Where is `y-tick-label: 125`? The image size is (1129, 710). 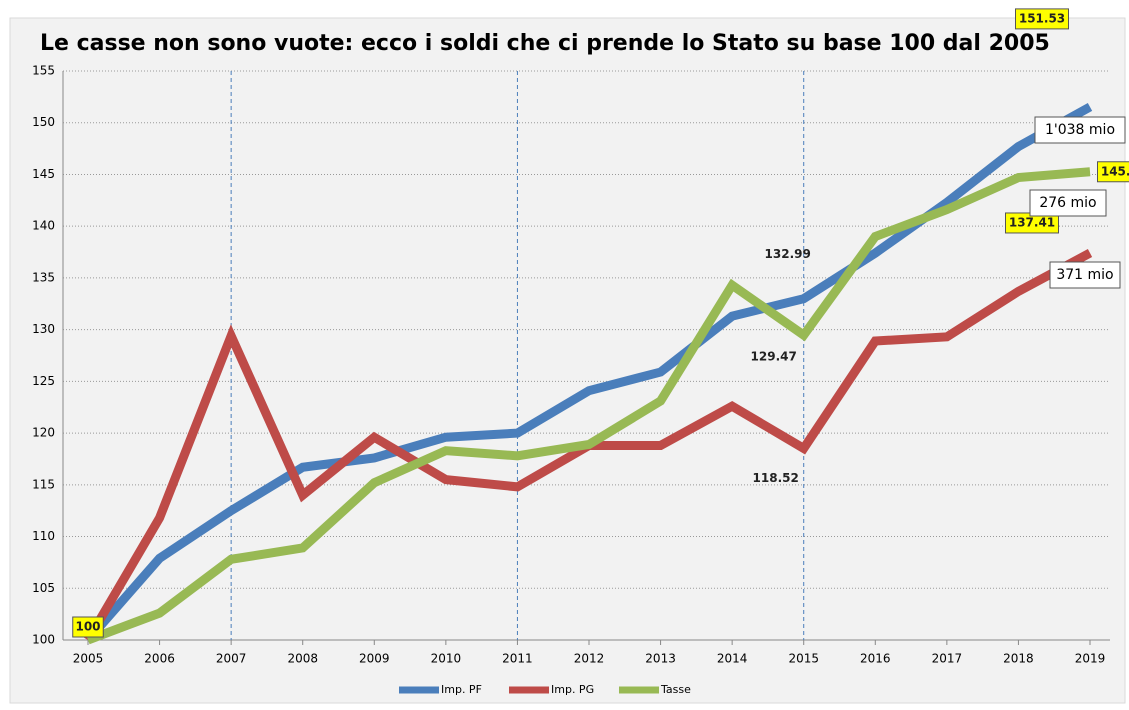
y-tick-label: 125 is located at coordinates (43, 381).